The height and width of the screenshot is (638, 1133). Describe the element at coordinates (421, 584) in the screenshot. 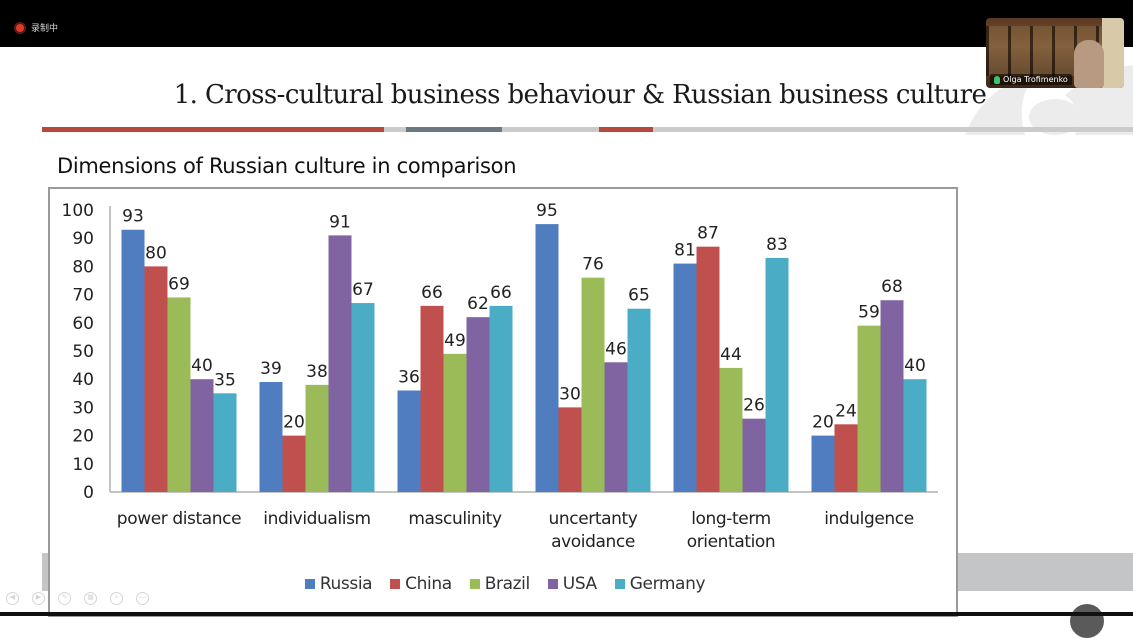

I see `legend-item: China` at that location.